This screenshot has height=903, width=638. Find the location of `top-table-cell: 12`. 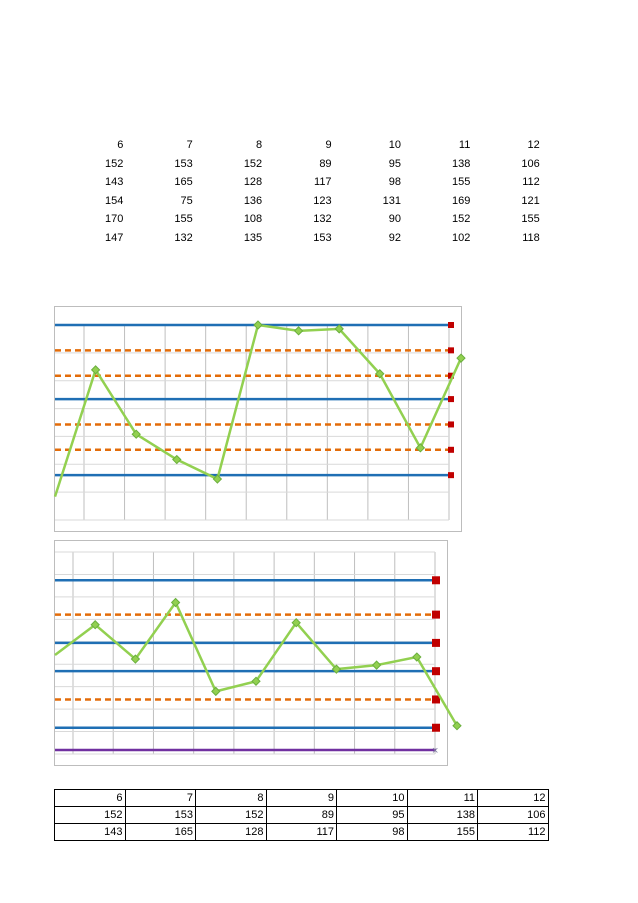

top-table-cell: 12 is located at coordinates (533, 145).